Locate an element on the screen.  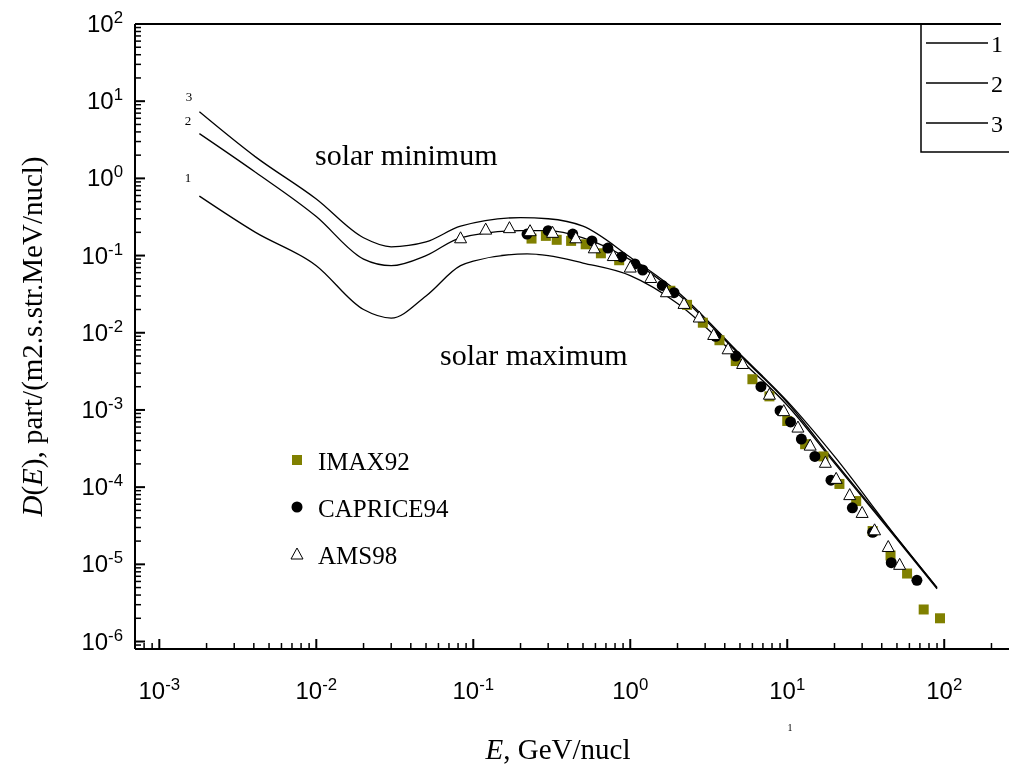
x-tick-label: 10$^{-1}$ is located at coordinates (473, 689).